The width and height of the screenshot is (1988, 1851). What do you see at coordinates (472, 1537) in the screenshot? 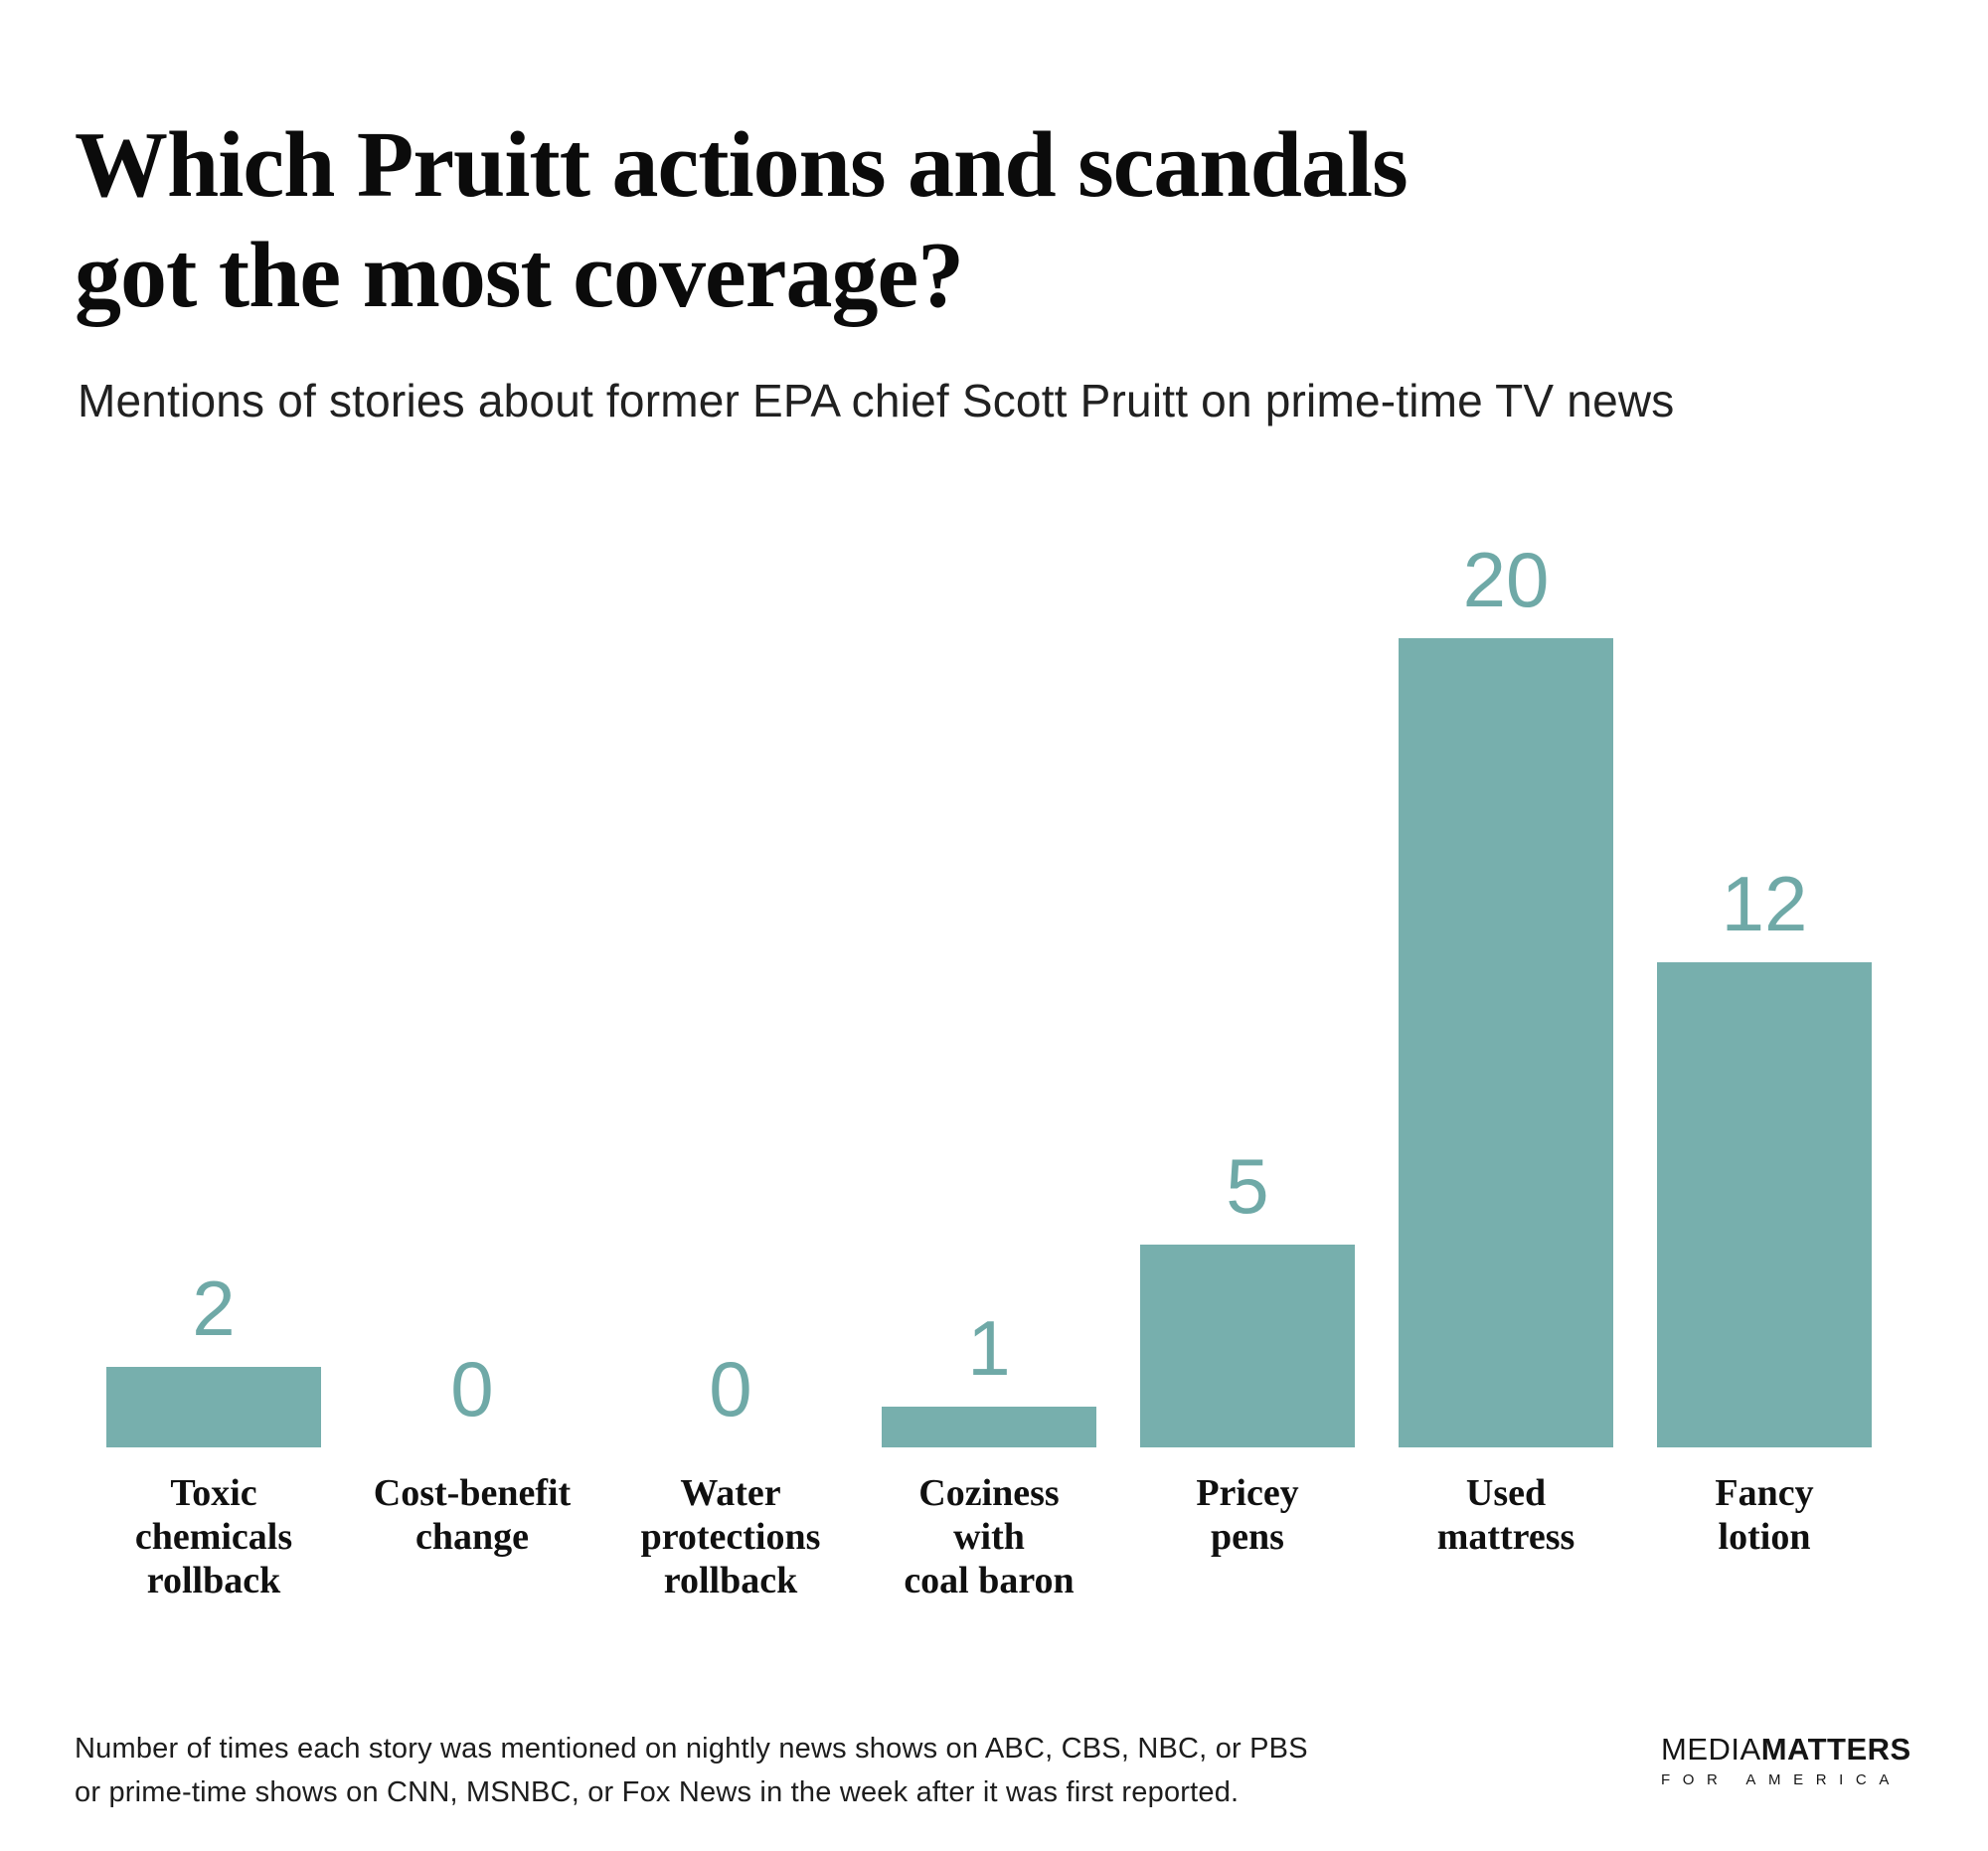
I see `category-label-line: change` at bounding box center [472, 1537].